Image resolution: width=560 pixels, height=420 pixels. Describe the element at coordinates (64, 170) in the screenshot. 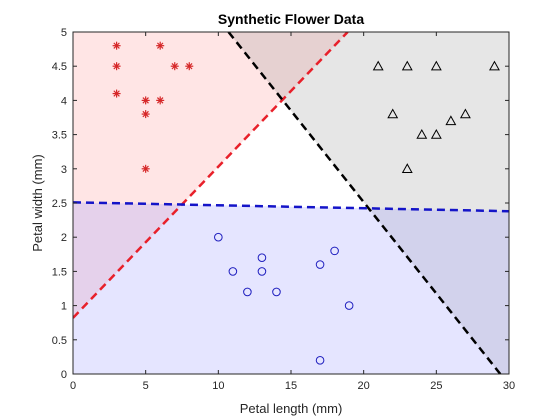

I see `y-tick-label-3: 3` at that location.